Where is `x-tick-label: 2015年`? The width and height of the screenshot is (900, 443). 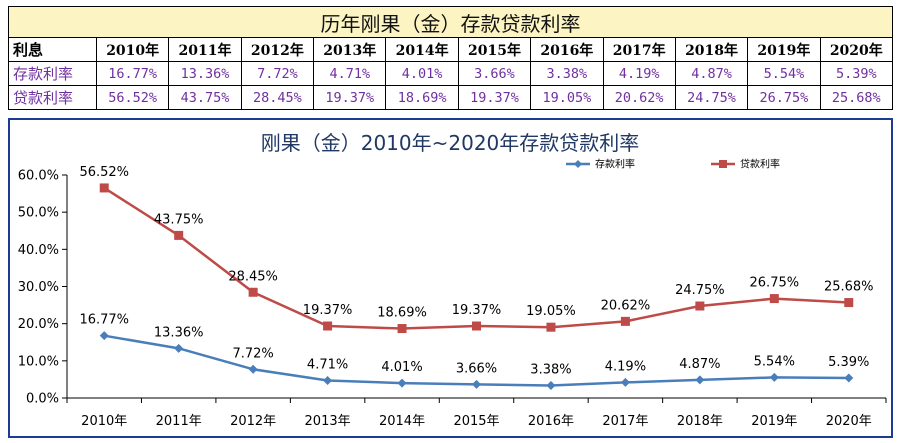 x-tick-label: 2015年 is located at coordinates (476, 421).